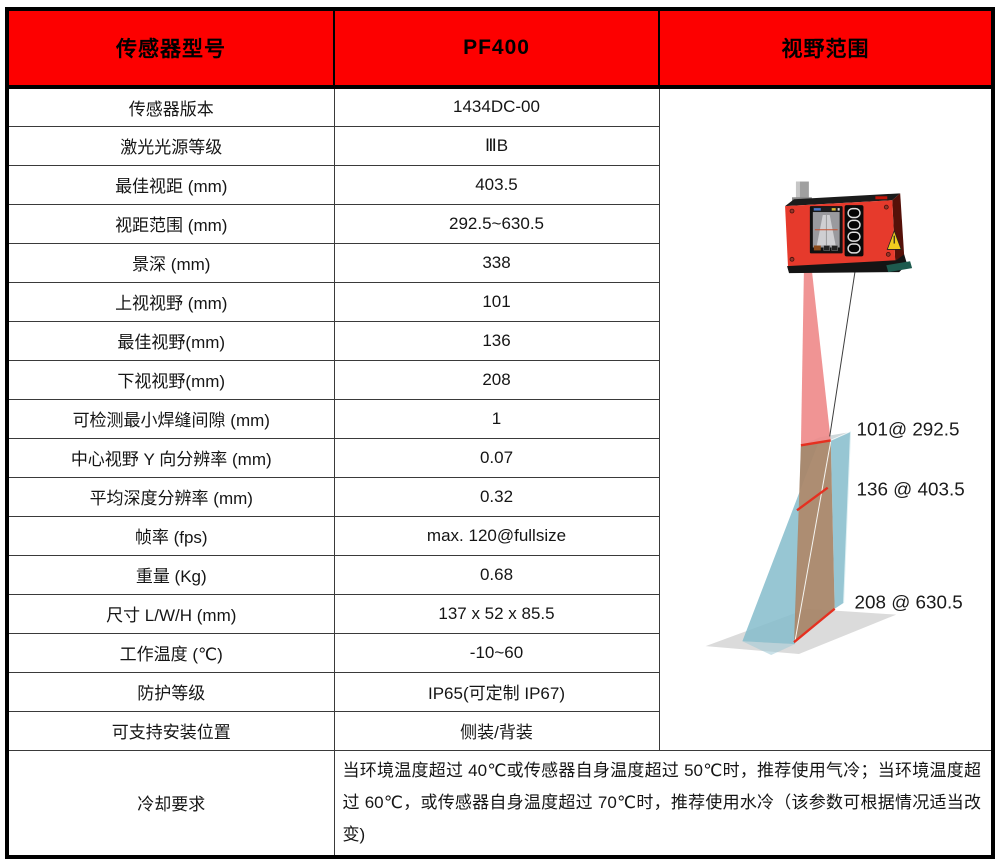  What do you see at coordinates (826, 48) in the screenshot?
I see `header-fov-range: 视野范围` at bounding box center [826, 48].